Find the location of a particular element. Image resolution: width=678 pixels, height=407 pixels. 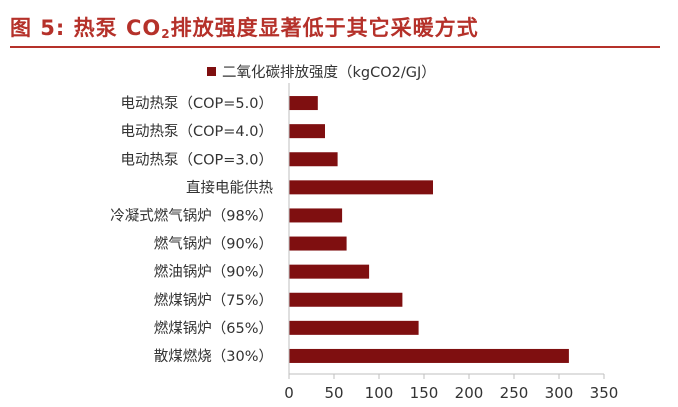

x-tick-label: 300 is located at coordinates (559, 393).